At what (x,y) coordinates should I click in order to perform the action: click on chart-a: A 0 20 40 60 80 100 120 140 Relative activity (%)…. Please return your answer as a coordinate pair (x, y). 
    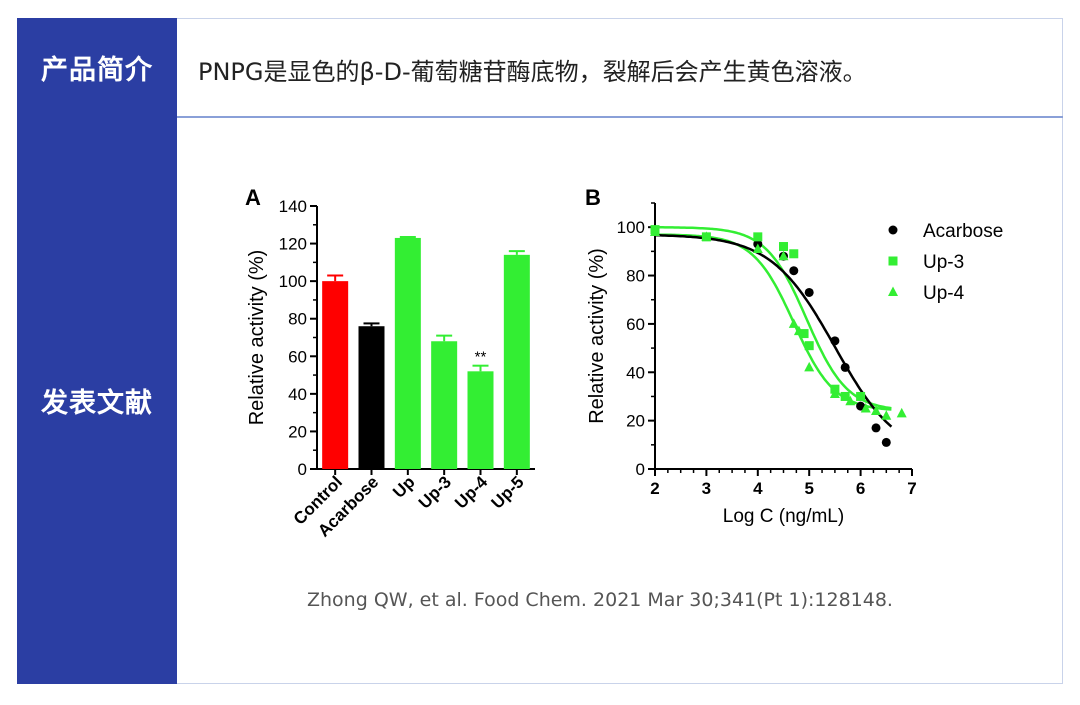
    Looking at the image, I should click on (390, 363).